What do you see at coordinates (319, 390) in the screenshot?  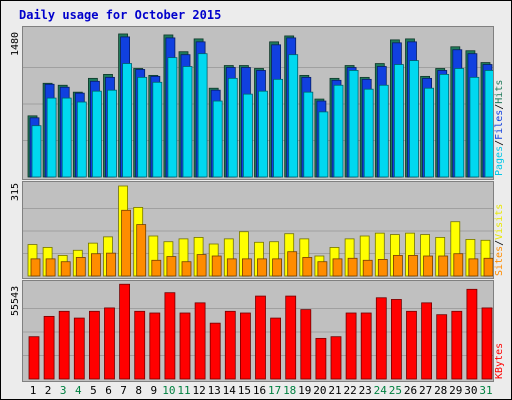 I see `x-tick-label-day-20: 20` at bounding box center [319, 390].